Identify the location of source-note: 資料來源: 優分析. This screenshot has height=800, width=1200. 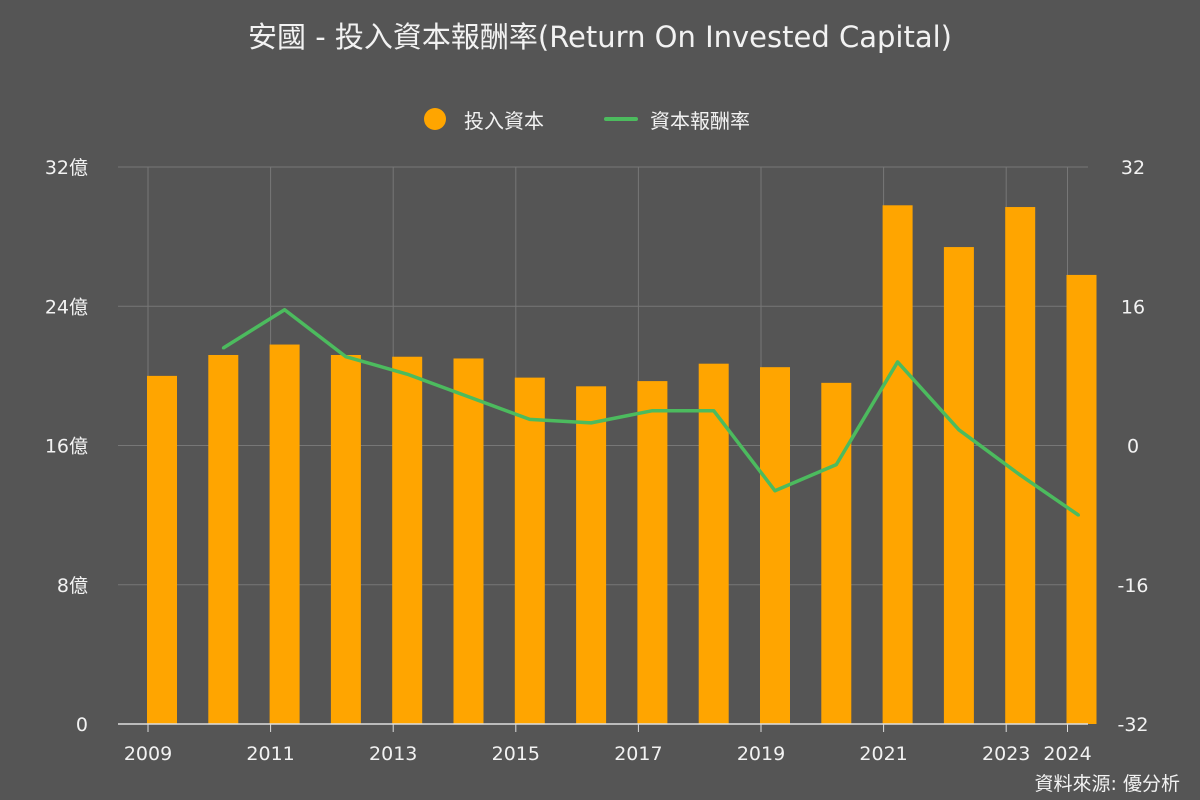
(1107, 784).